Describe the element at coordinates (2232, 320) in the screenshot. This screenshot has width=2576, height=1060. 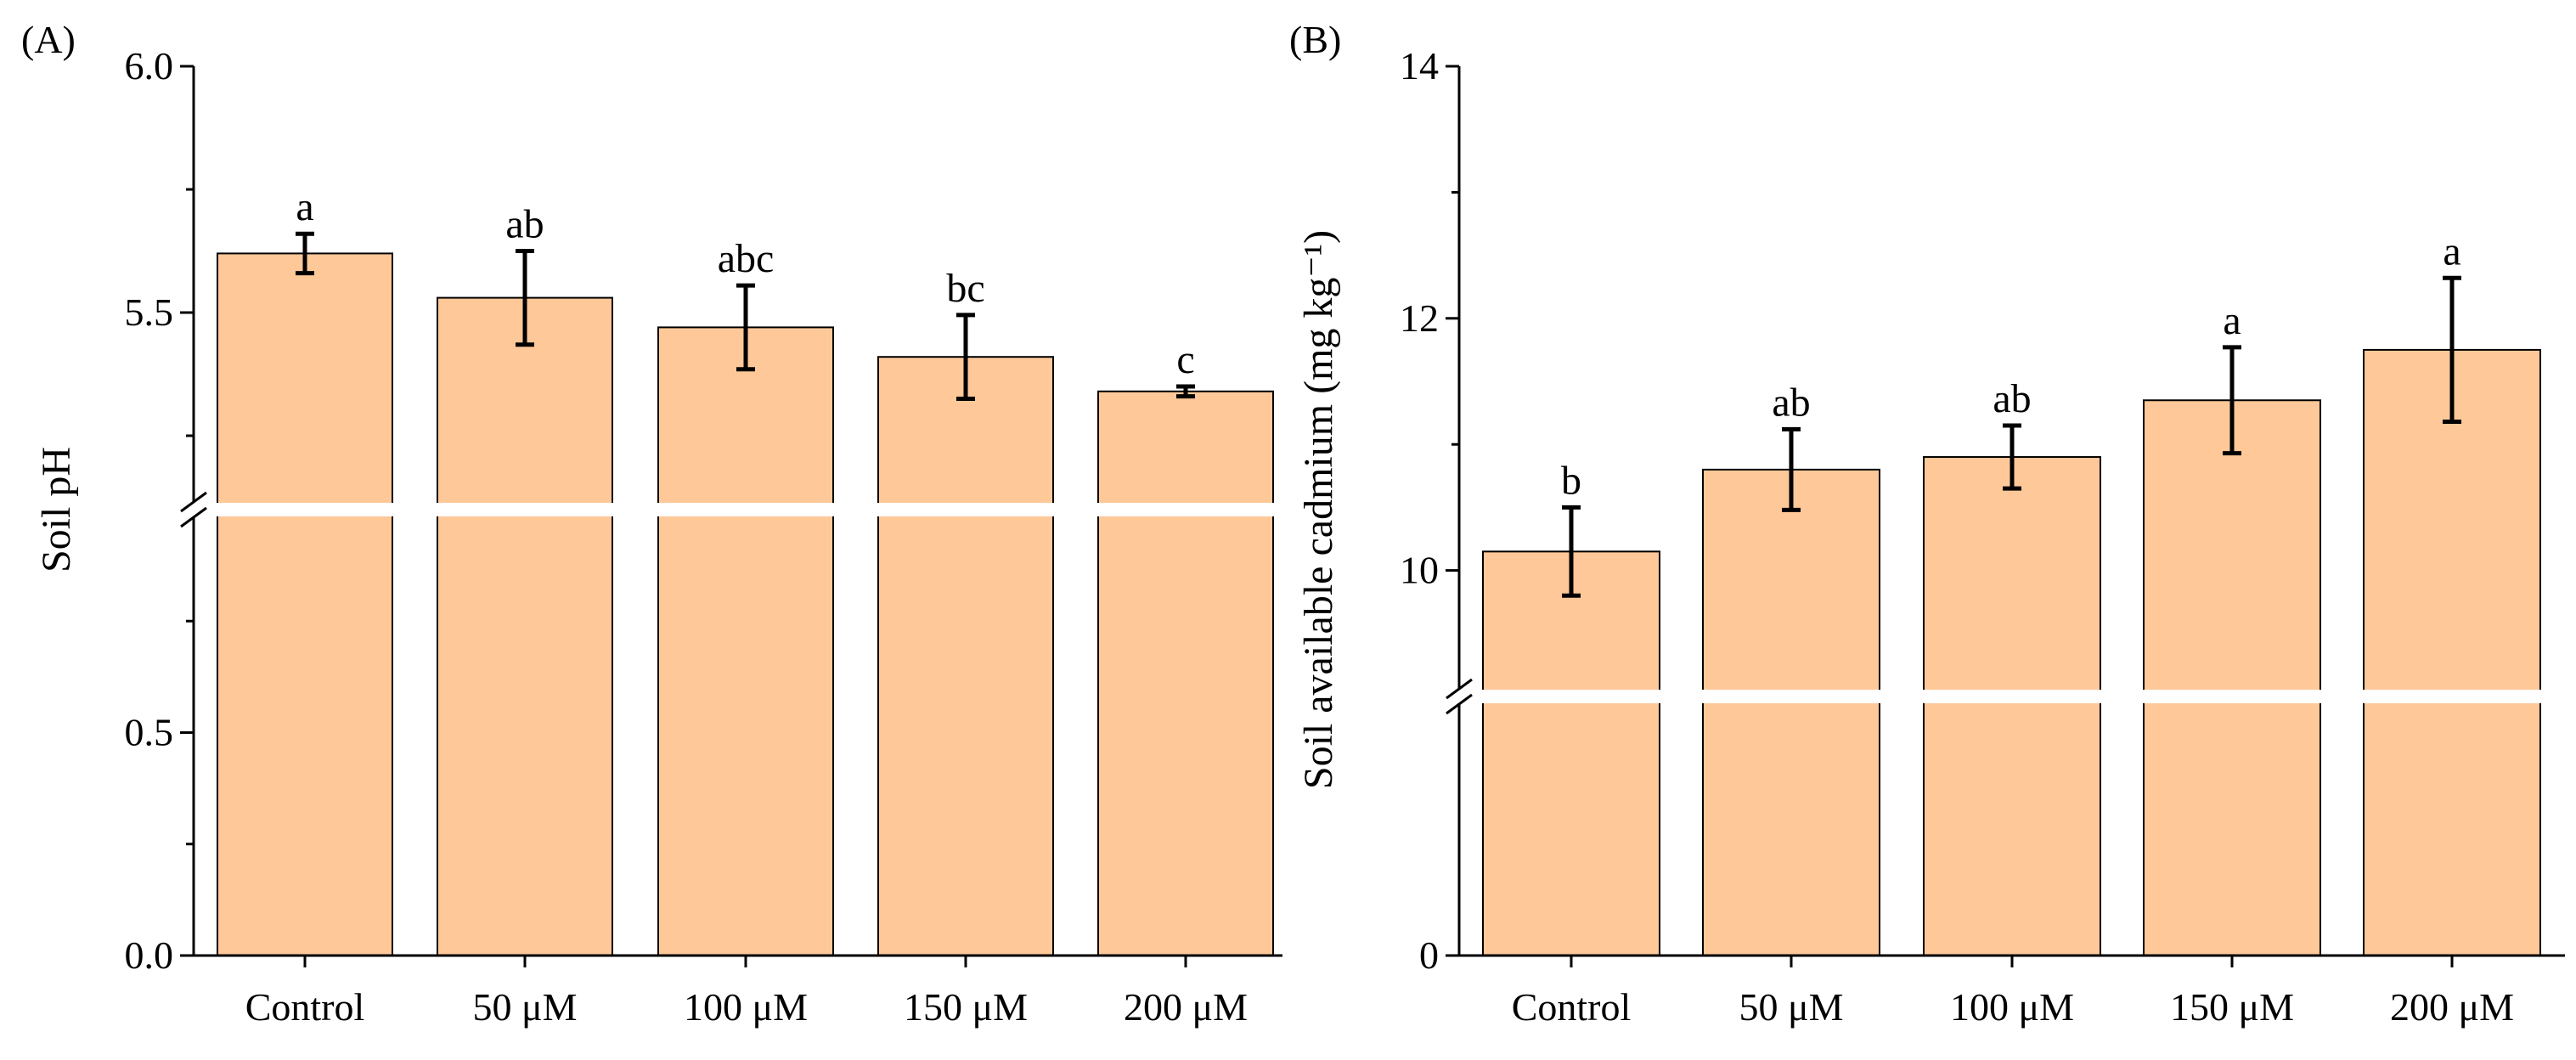
I see `significance-label-3: a` at that location.